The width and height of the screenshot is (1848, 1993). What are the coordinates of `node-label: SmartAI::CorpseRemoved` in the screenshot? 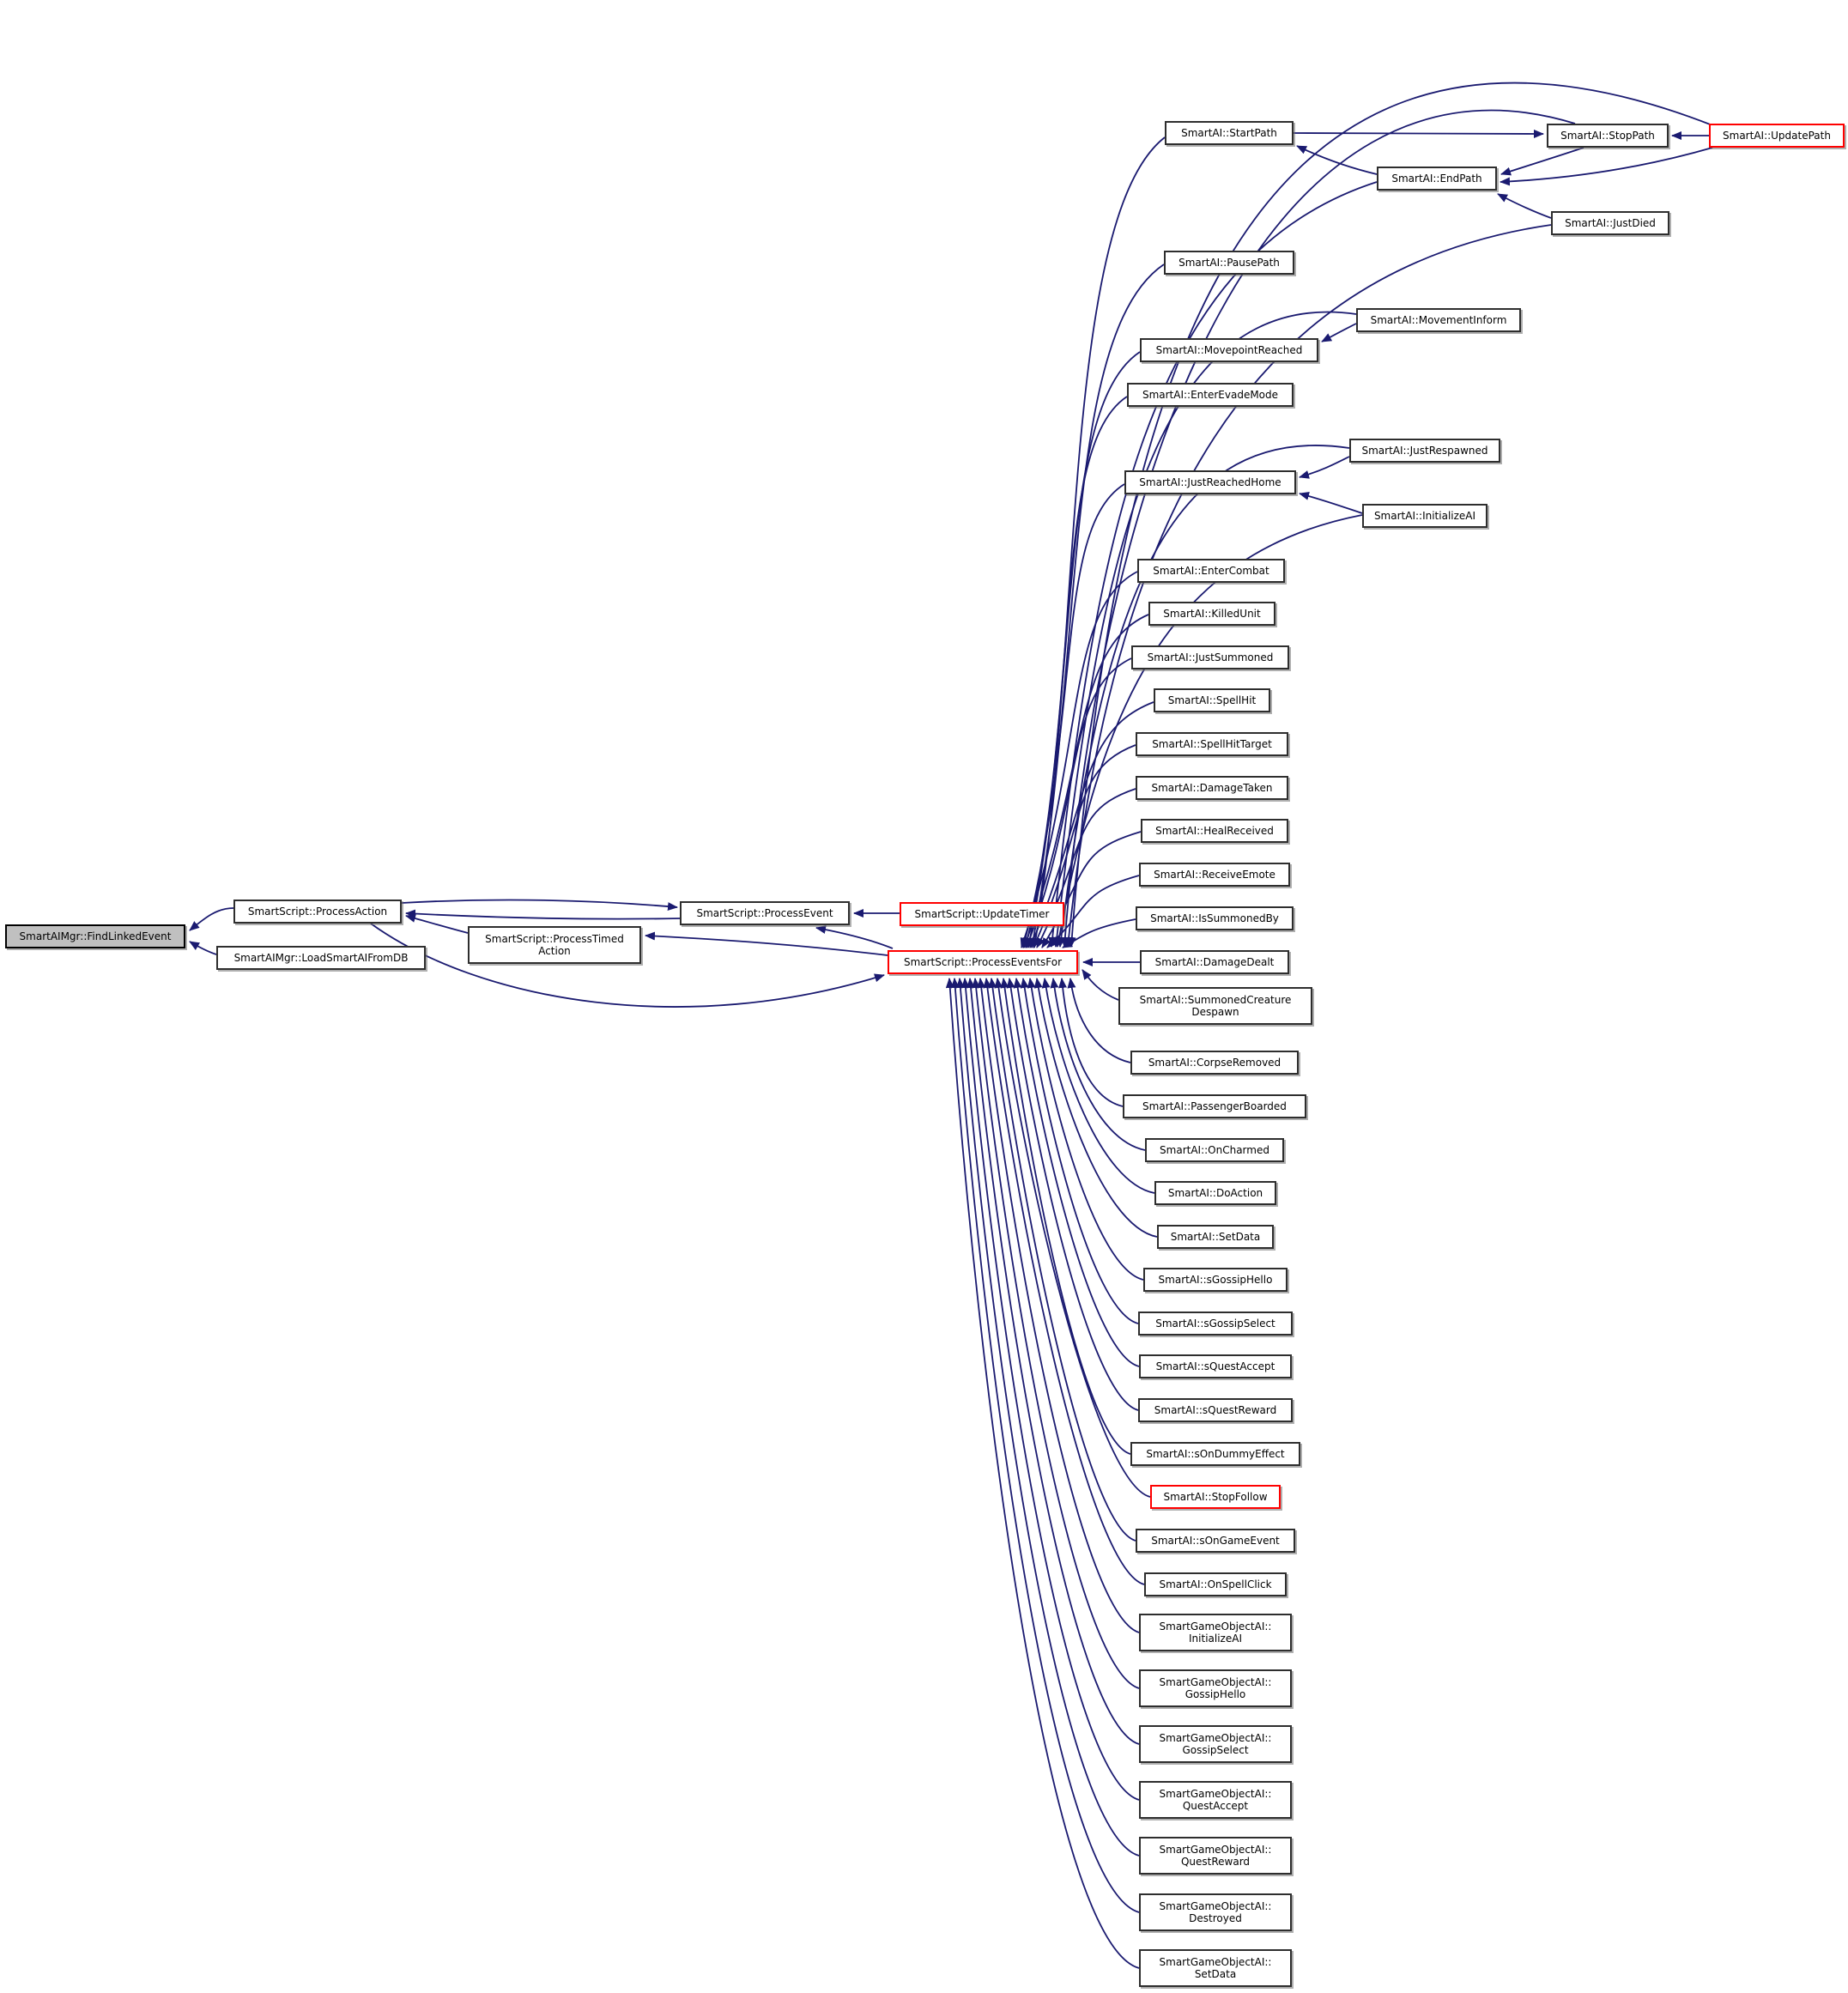 It's located at (1214, 1063).